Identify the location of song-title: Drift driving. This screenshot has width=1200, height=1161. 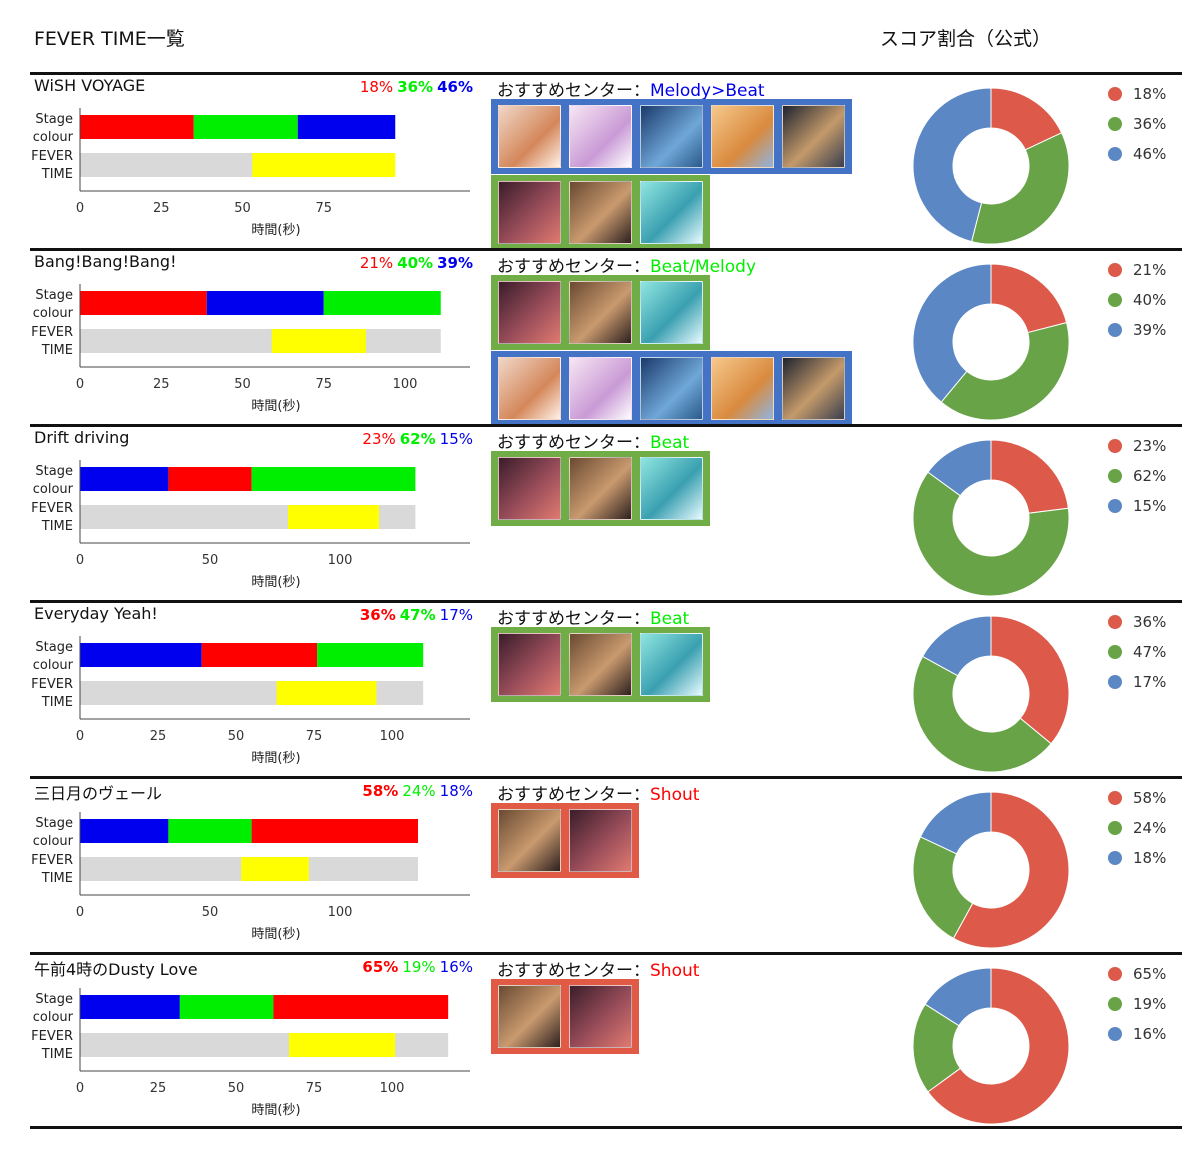
(82, 437).